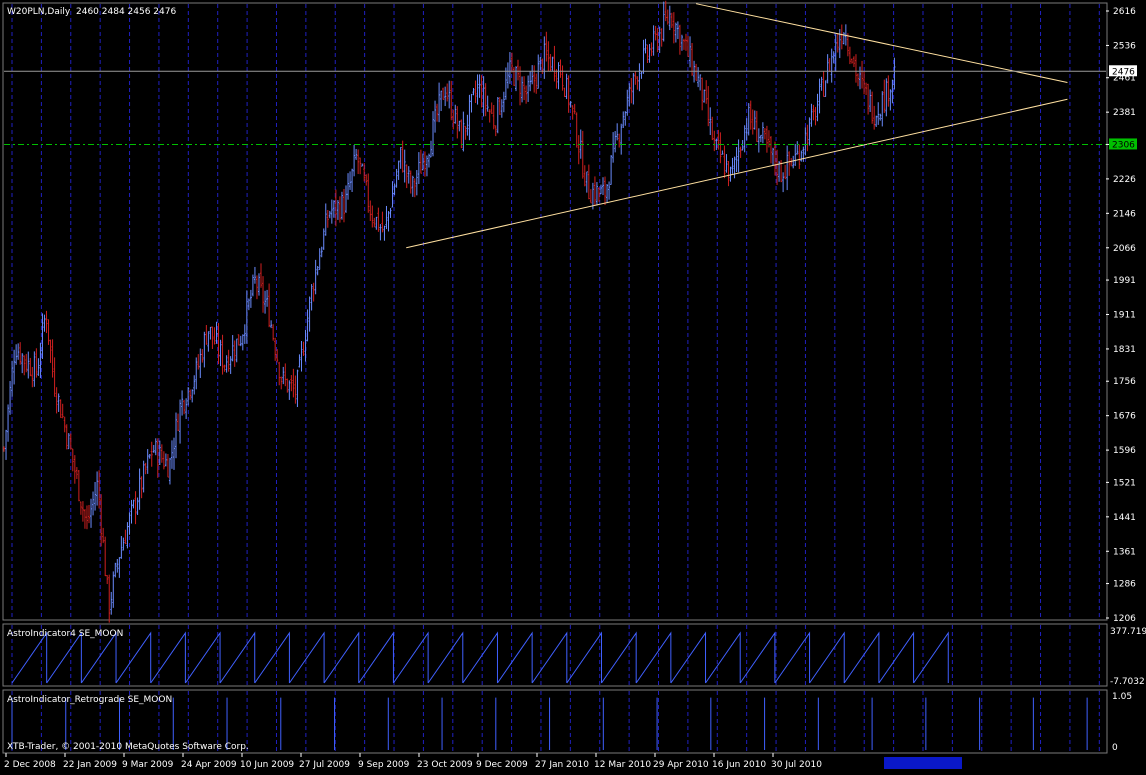  What do you see at coordinates (1124, 619) in the screenshot?
I see `price-tick-label: 1206` at bounding box center [1124, 619].